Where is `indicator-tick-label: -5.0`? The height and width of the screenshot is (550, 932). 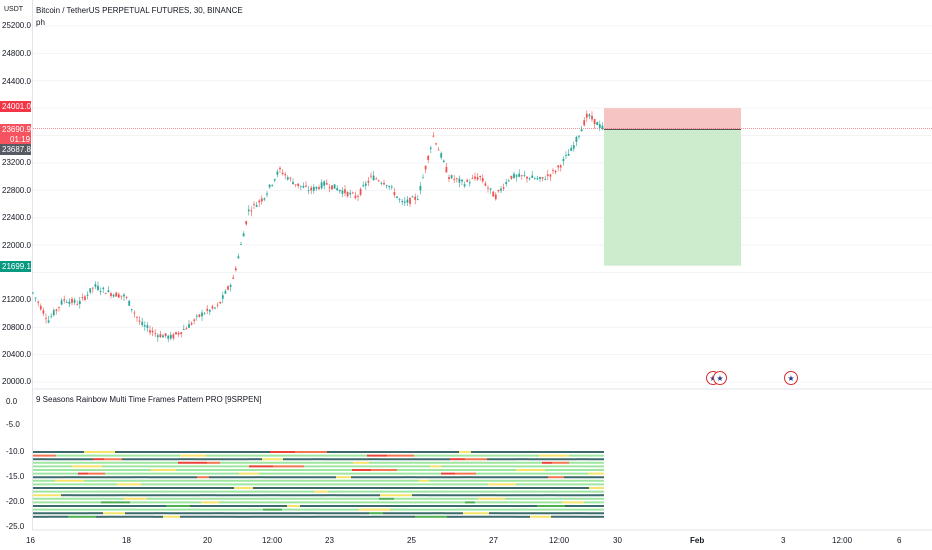
indicator-tick-label: -5.0 is located at coordinates (13, 424).